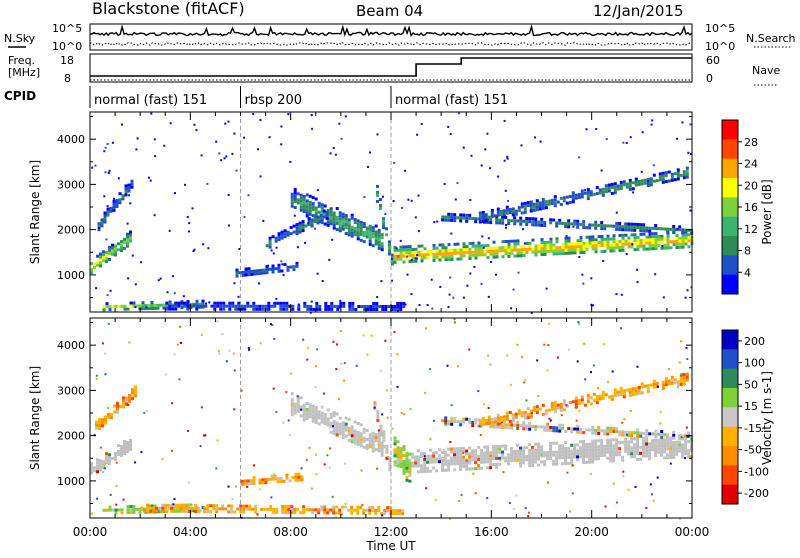  I want to click on x-tick-label: 08:00, so click(290, 532).